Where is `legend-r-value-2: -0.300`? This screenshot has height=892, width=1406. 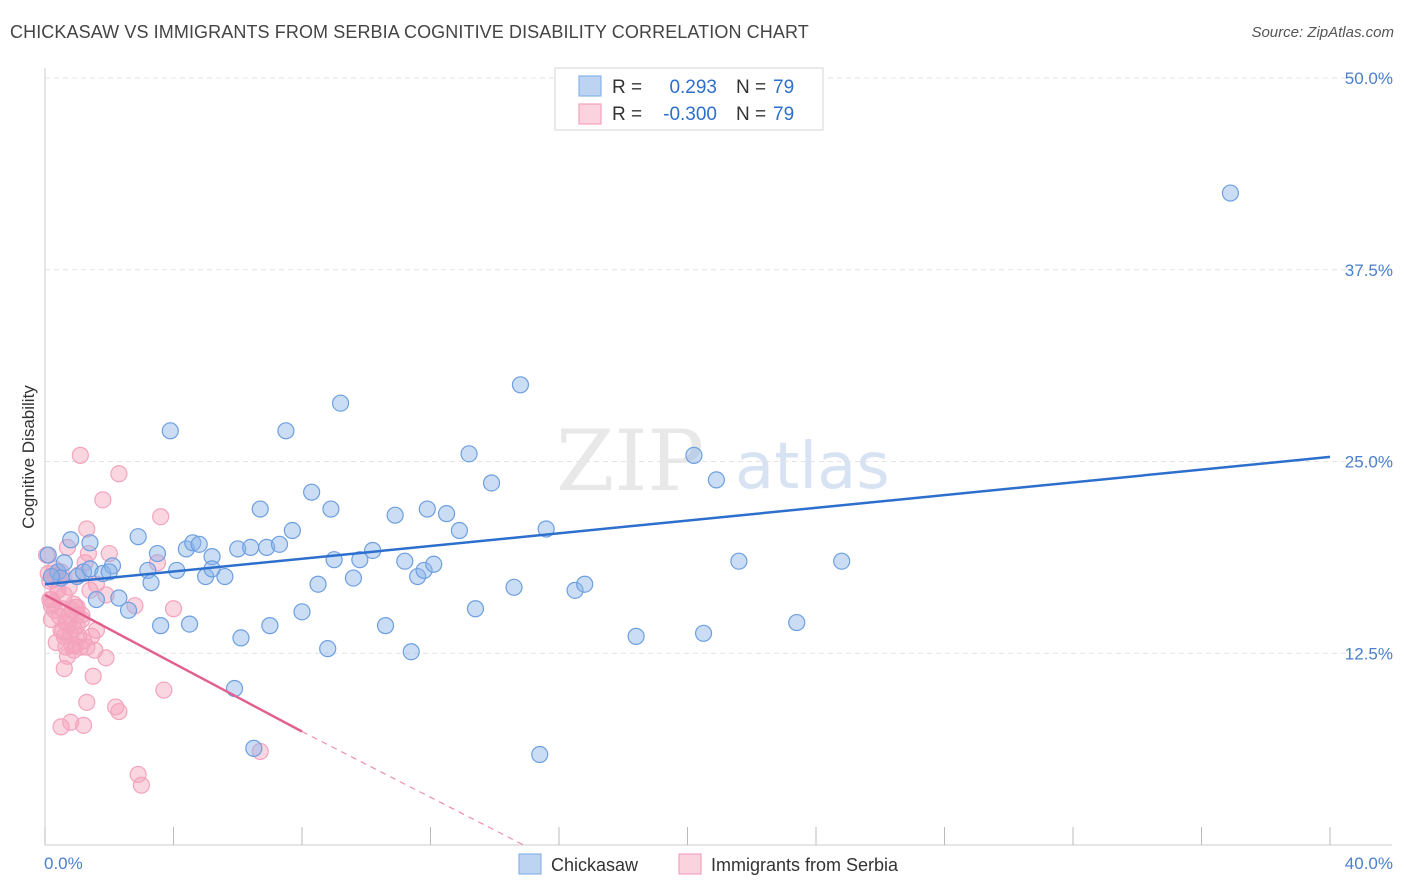
legend-r-value-2: -0.300 is located at coordinates (690, 114).